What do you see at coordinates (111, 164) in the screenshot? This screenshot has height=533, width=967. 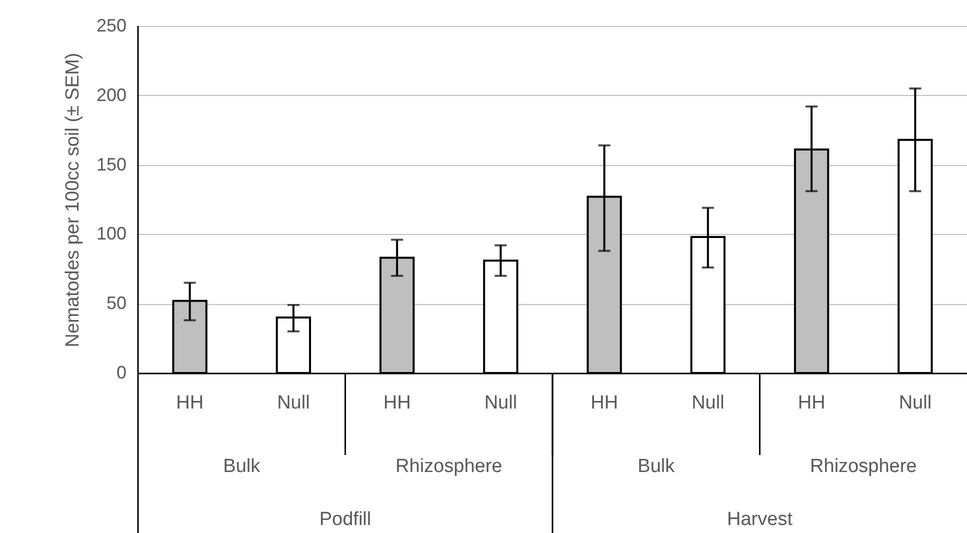 I see `y-tick-label: 150` at bounding box center [111, 164].